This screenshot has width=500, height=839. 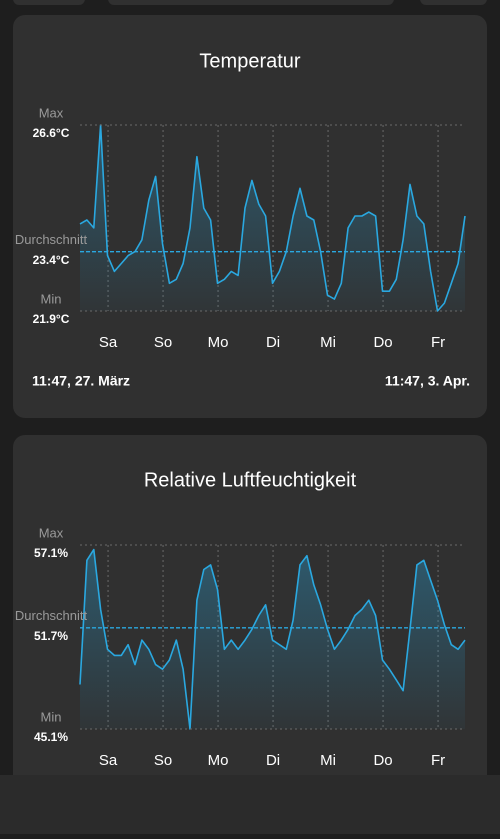 What do you see at coordinates (81, 381) in the screenshot?
I see `start-date: 11:47, 27. März` at bounding box center [81, 381].